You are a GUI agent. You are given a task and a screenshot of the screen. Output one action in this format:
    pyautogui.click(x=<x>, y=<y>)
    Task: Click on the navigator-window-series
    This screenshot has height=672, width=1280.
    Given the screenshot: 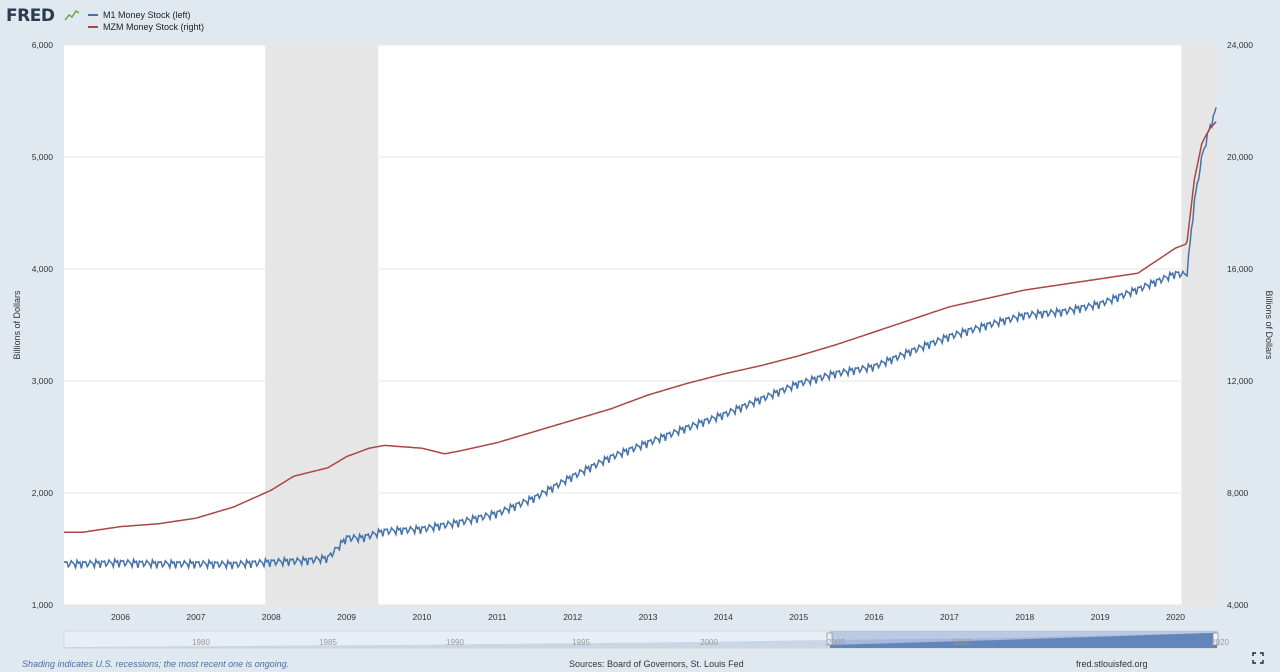 What is the action you would take?
    pyautogui.click(x=1023, y=640)
    